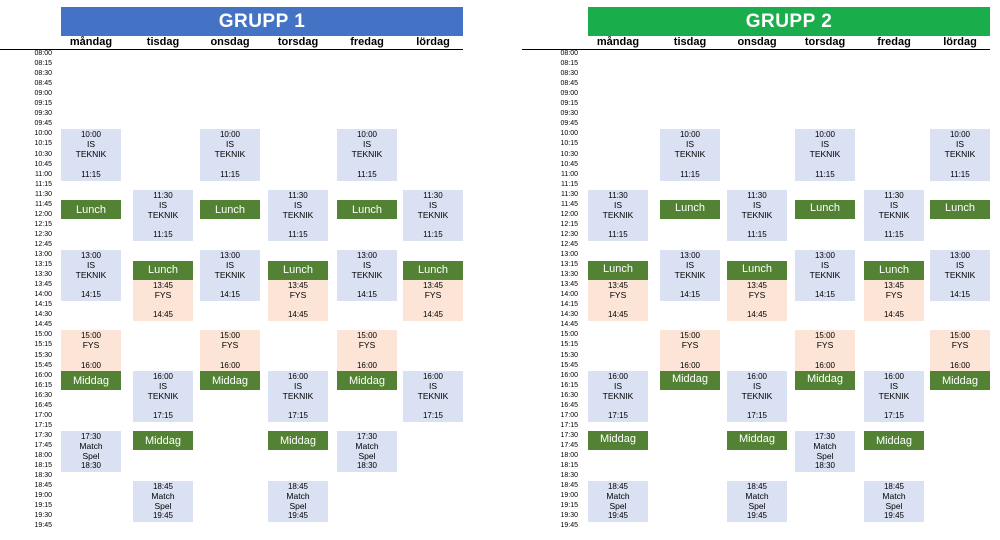 Image resolution: width=1000 pixels, height=540 pixels. I want to click on session-start-time: 13:45, so click(163, 286).